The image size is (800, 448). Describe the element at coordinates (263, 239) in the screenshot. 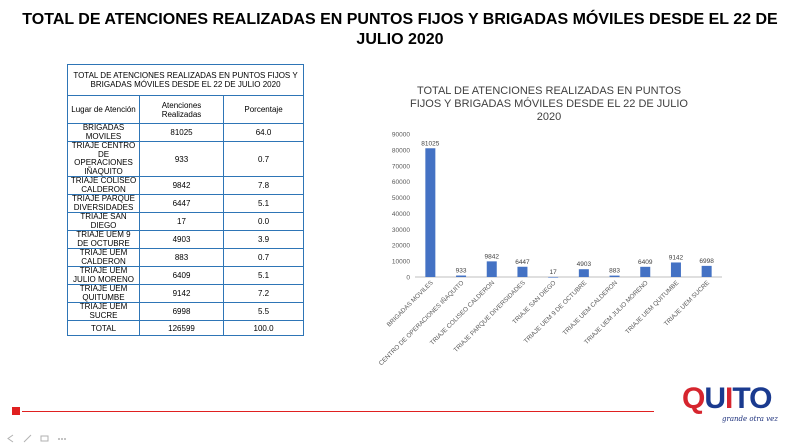

I see `cell-pct: 3.9` at that location.